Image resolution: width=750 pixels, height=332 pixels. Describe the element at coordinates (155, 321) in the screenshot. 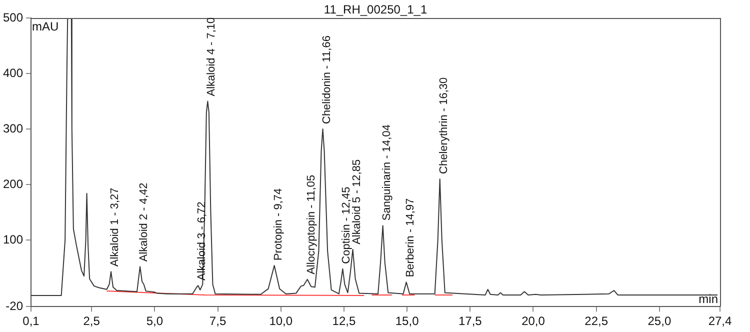

I see `x-tick-label: 5,0` at that location.